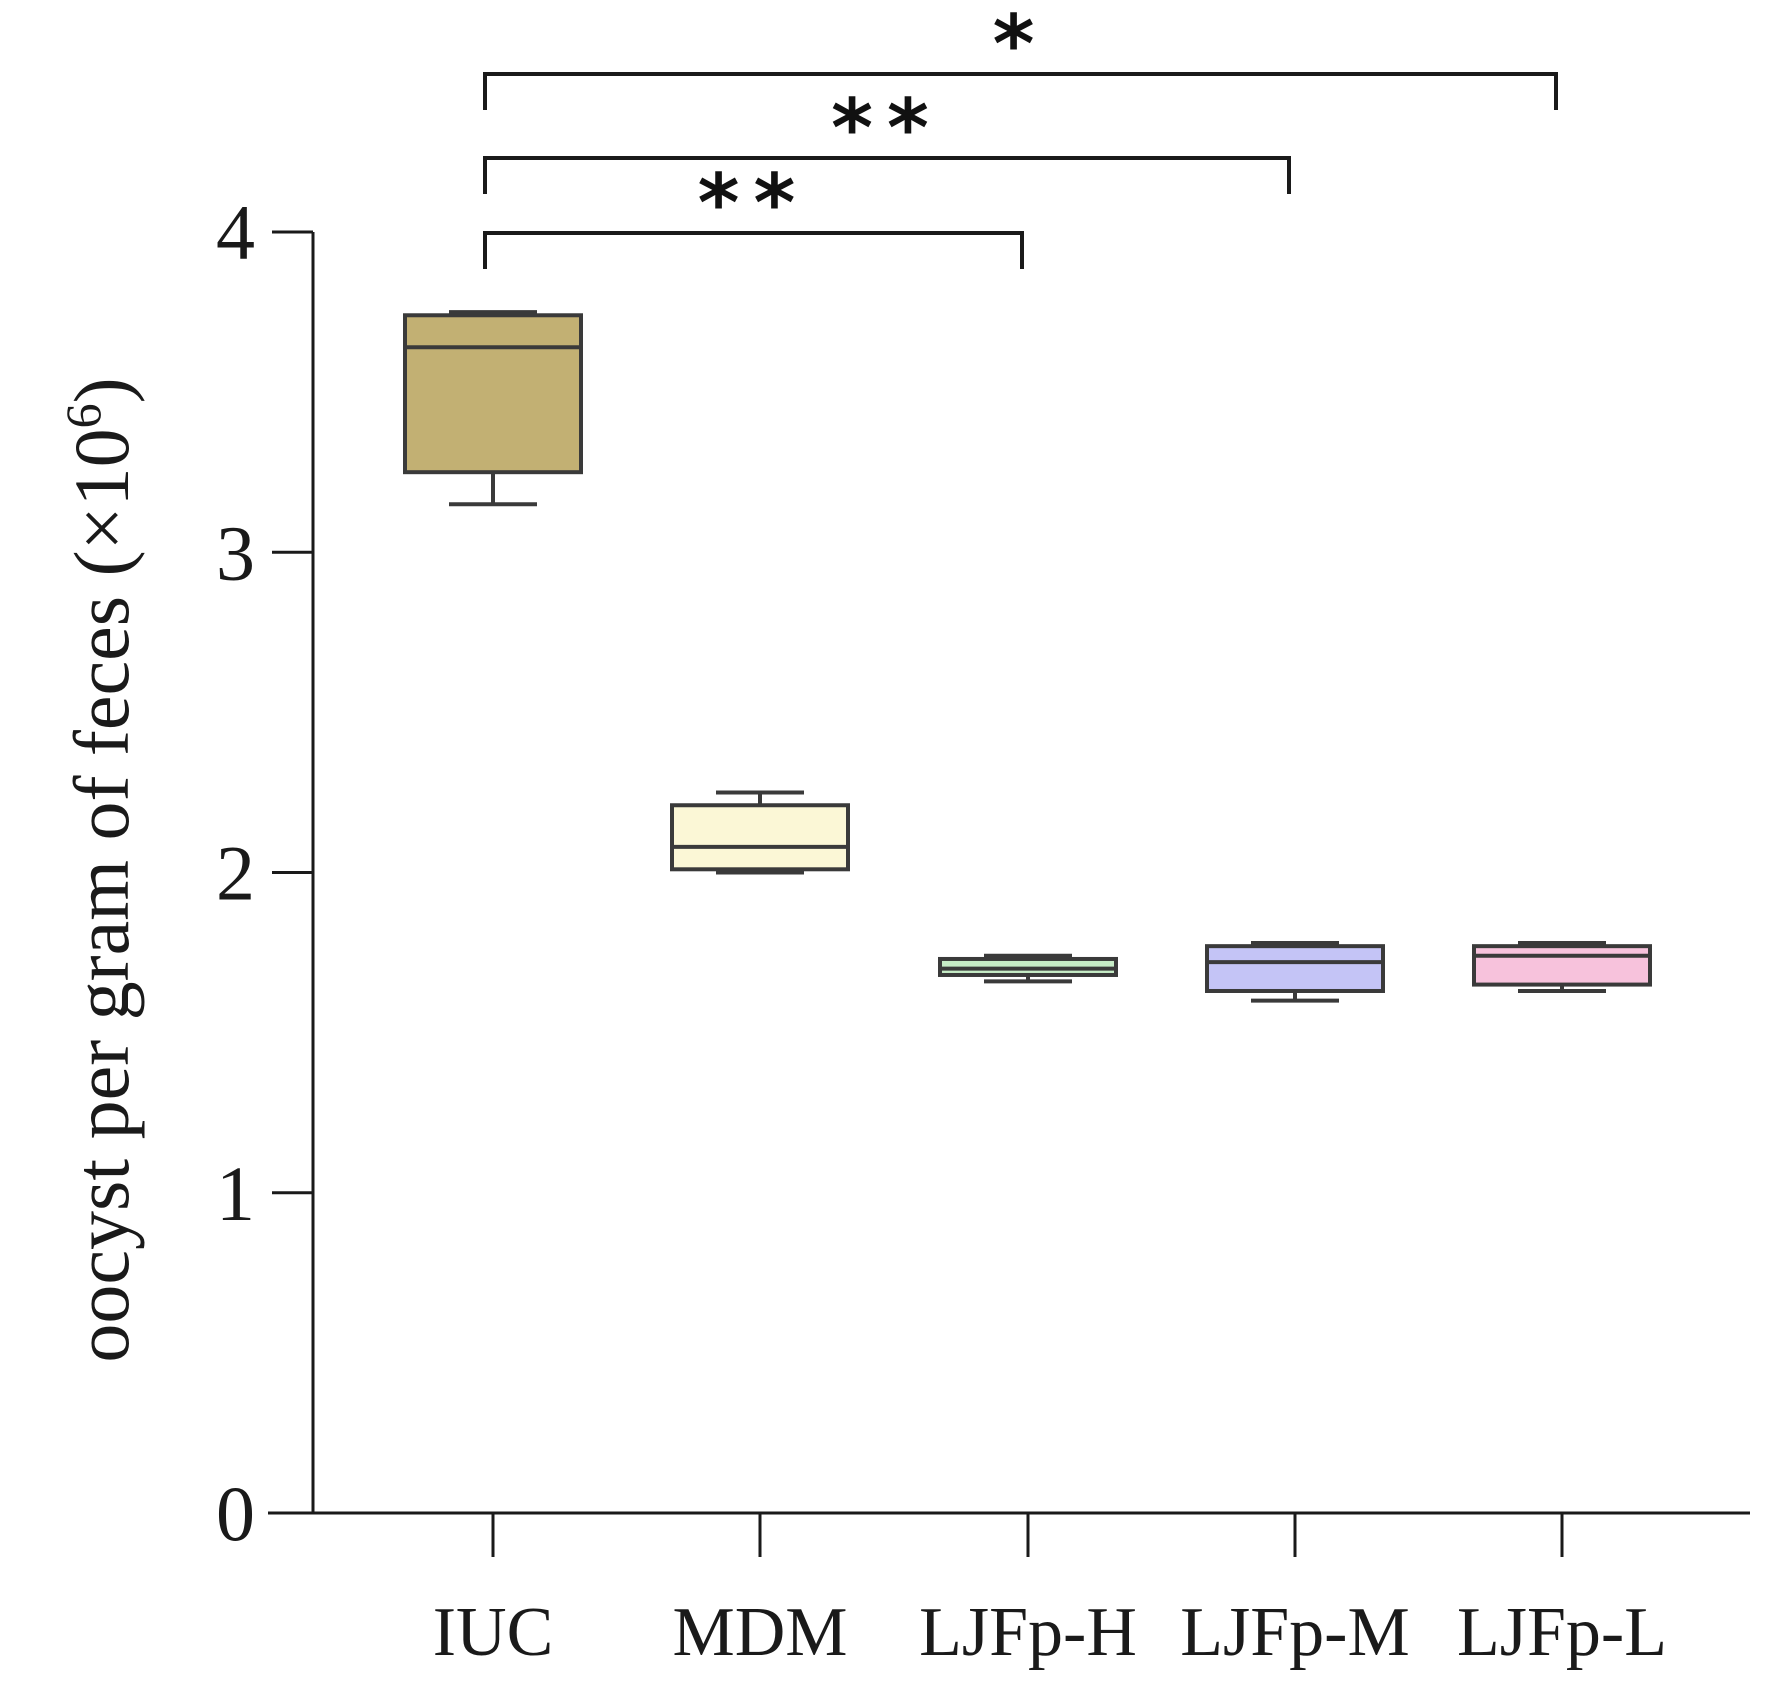  What do you see at coordinates (101, 895) in the screenshot?
I see `y-axis-label-main: oocyst per gram of feces (×10` at bounding box center [101, 895].